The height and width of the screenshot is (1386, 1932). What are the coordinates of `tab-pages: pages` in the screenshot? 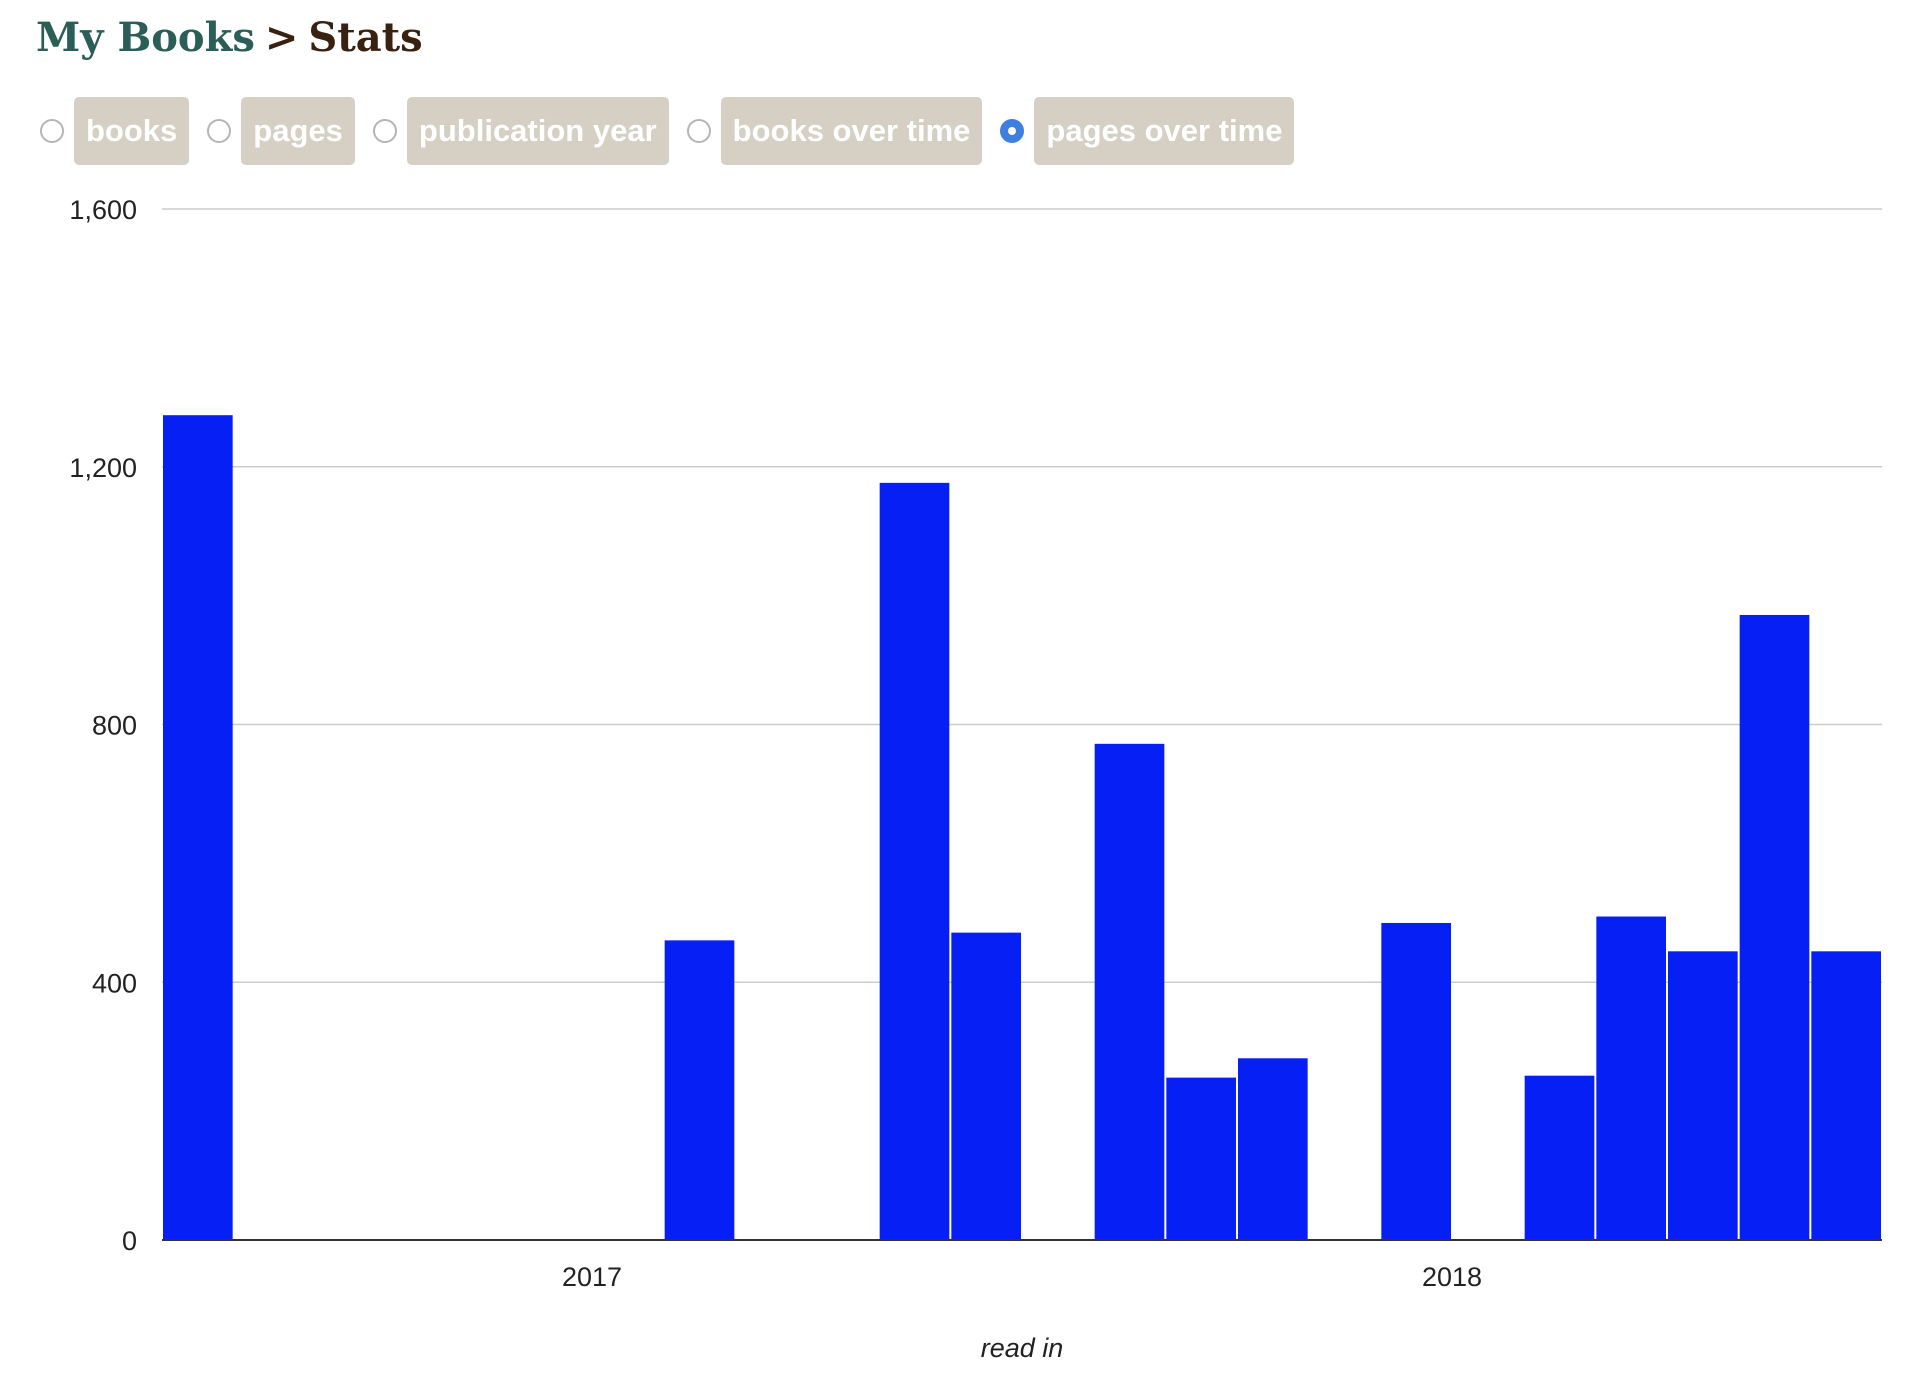 It's located at (281, 131).